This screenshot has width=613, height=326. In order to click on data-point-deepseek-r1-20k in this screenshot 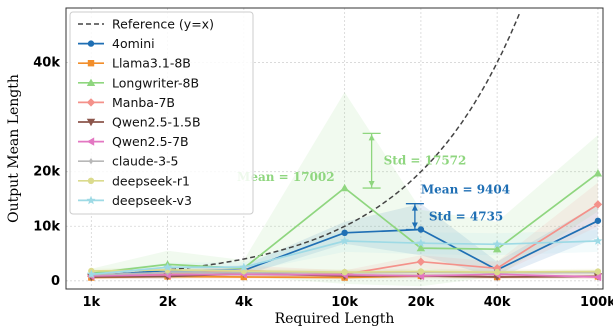, I will do `click(421, 271)`.